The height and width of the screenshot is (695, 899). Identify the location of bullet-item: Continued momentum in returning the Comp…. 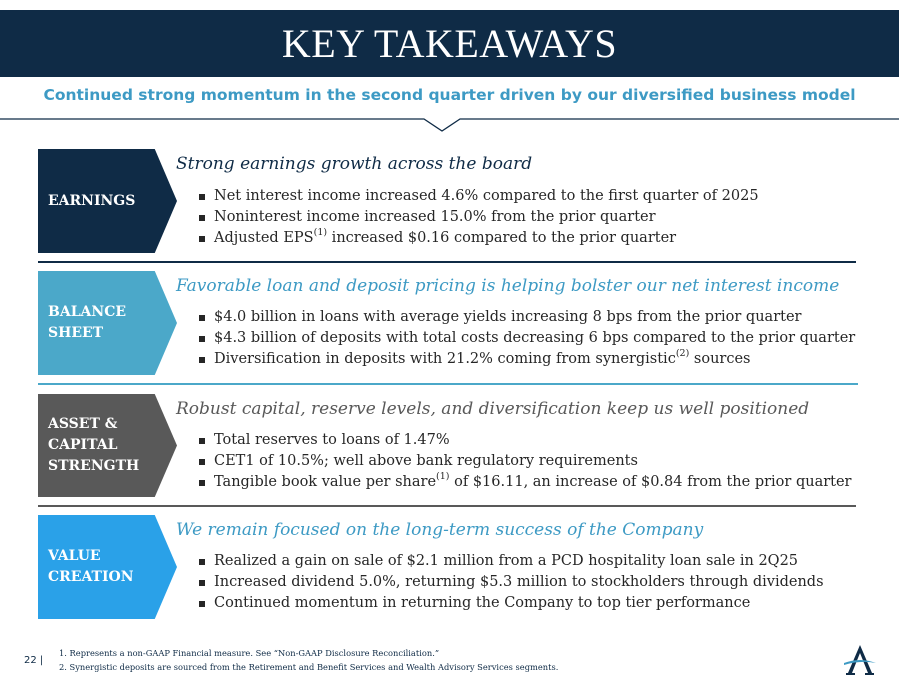
(511, 603).